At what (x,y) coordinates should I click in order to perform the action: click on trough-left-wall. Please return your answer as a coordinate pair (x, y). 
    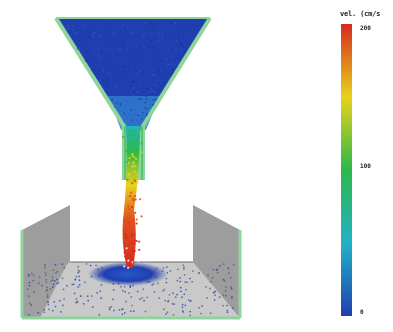
    Looking at the image, I should click on (46, 252).